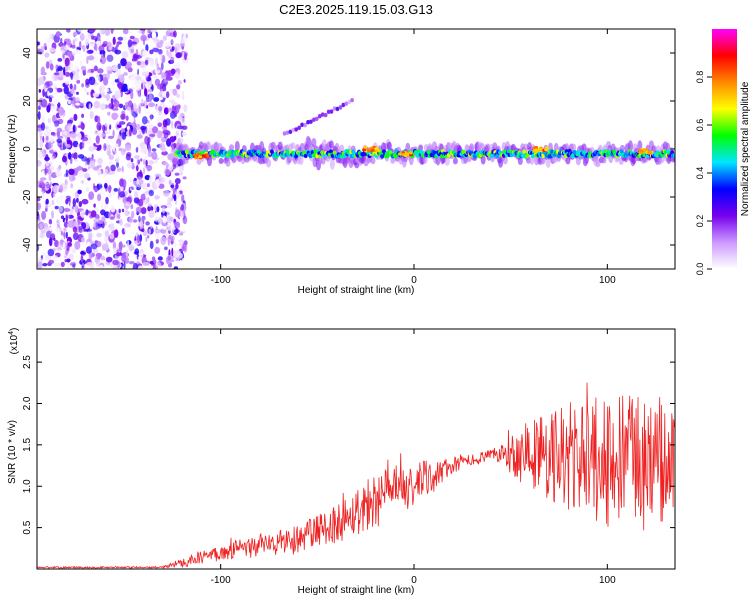 This screenshot has height=600, width=750. What do you see at coordinates (536, 150) in the screenshot?
I see `band-peak` at bounding box center [536, 150].